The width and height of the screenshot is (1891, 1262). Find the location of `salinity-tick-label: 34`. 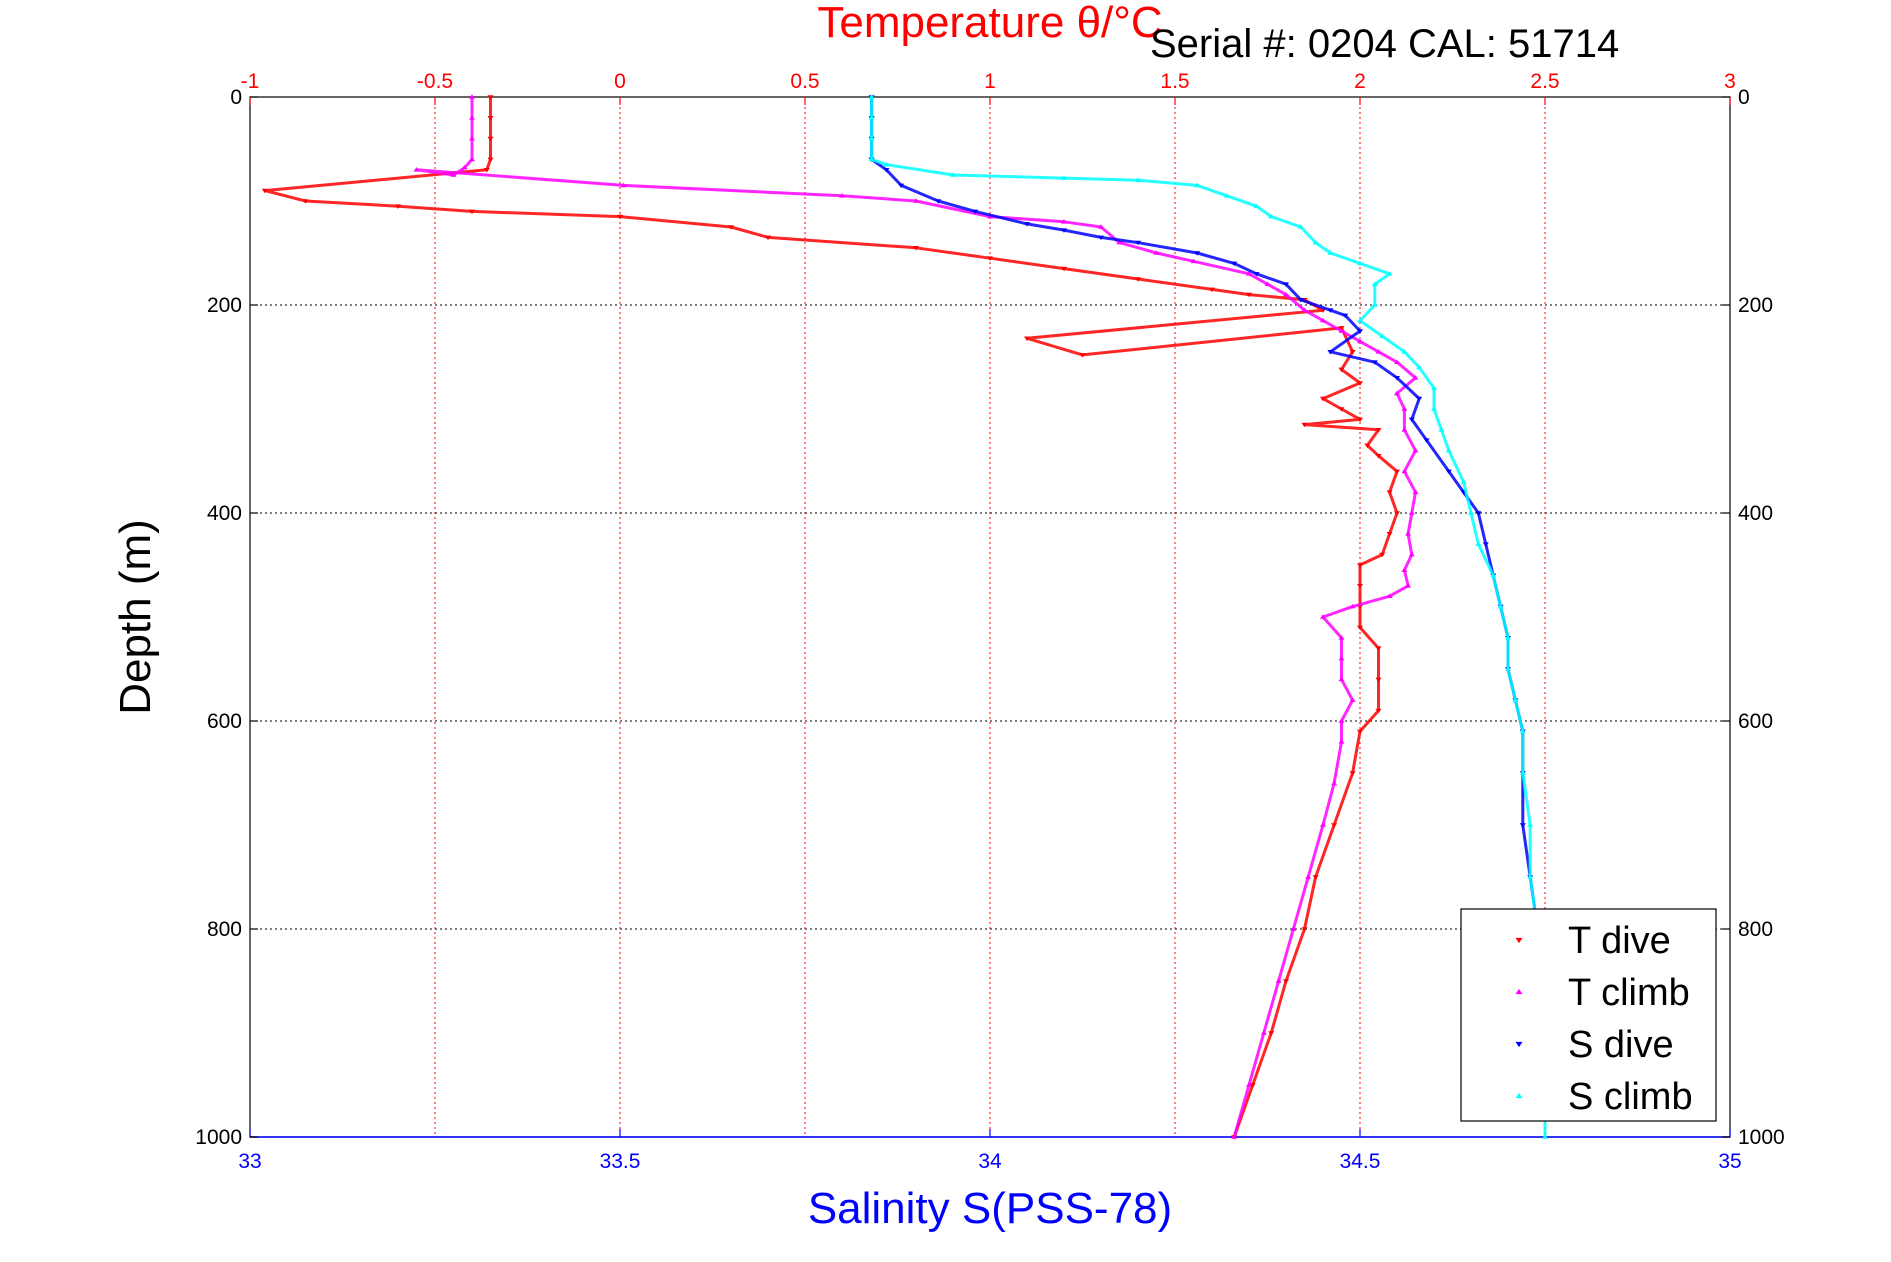

salinity-tick-label: 34 is located at coordinates (990, 1161).